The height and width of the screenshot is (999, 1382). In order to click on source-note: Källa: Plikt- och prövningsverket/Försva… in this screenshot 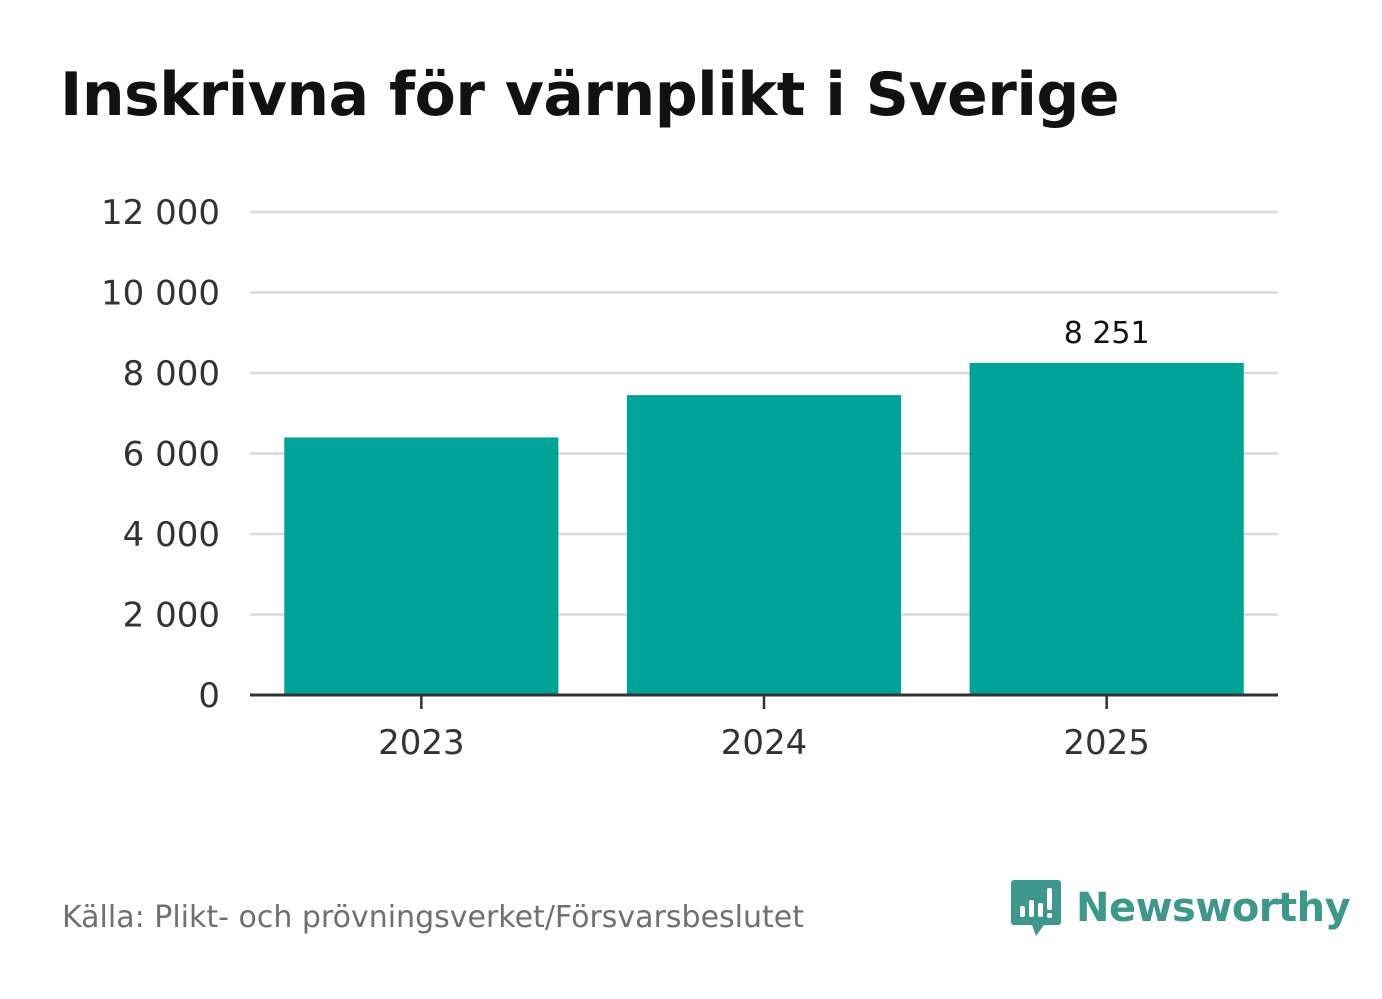, I will do `click(433, 917)`.